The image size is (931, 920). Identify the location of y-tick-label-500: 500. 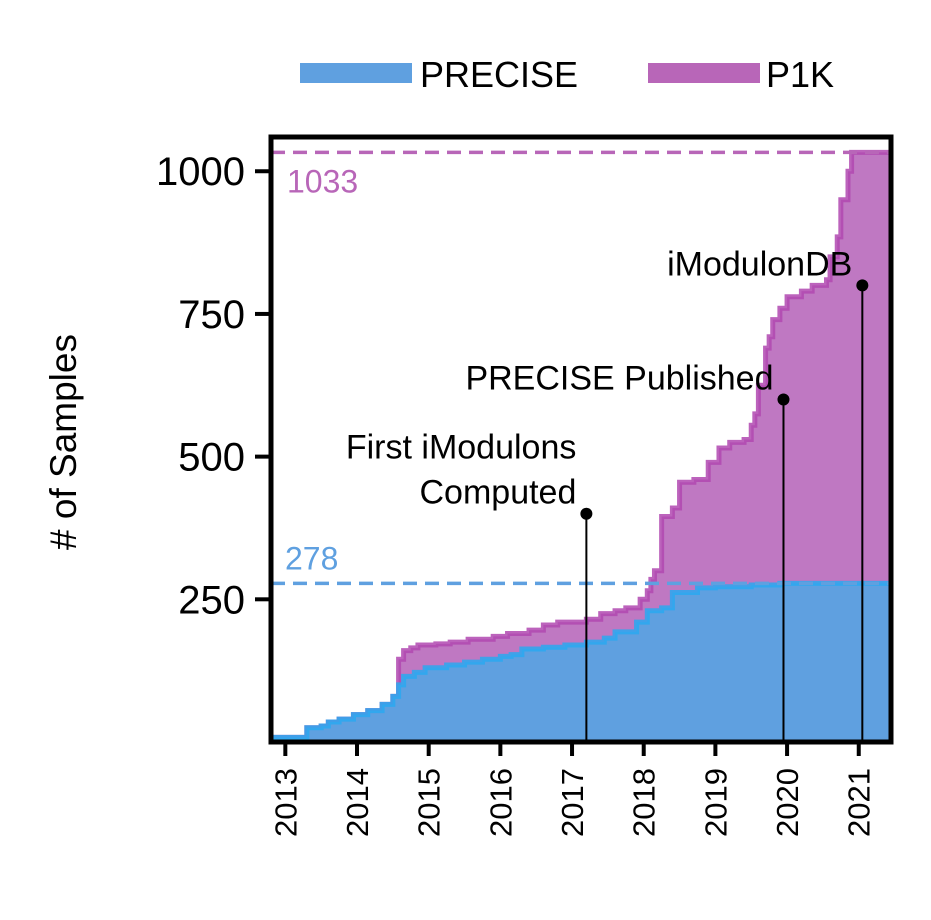
(211, 458).